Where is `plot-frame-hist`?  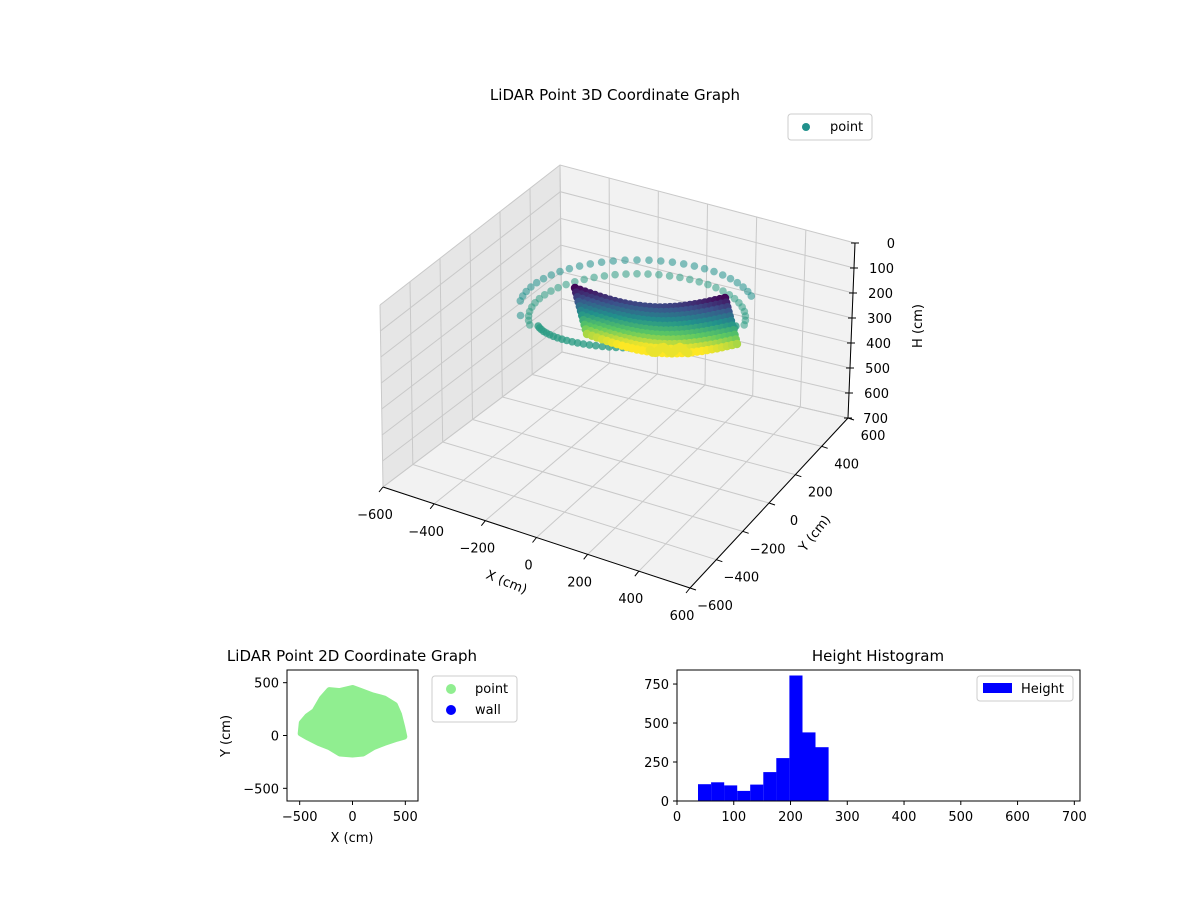
plot-frame-hist is located at coordinates (878, 735).